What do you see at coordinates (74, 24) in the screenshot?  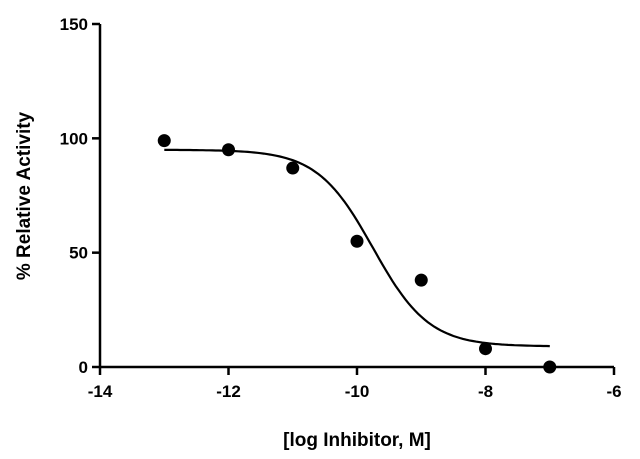 I see `y-tick-label: 150` at bounding box center [74, 24].